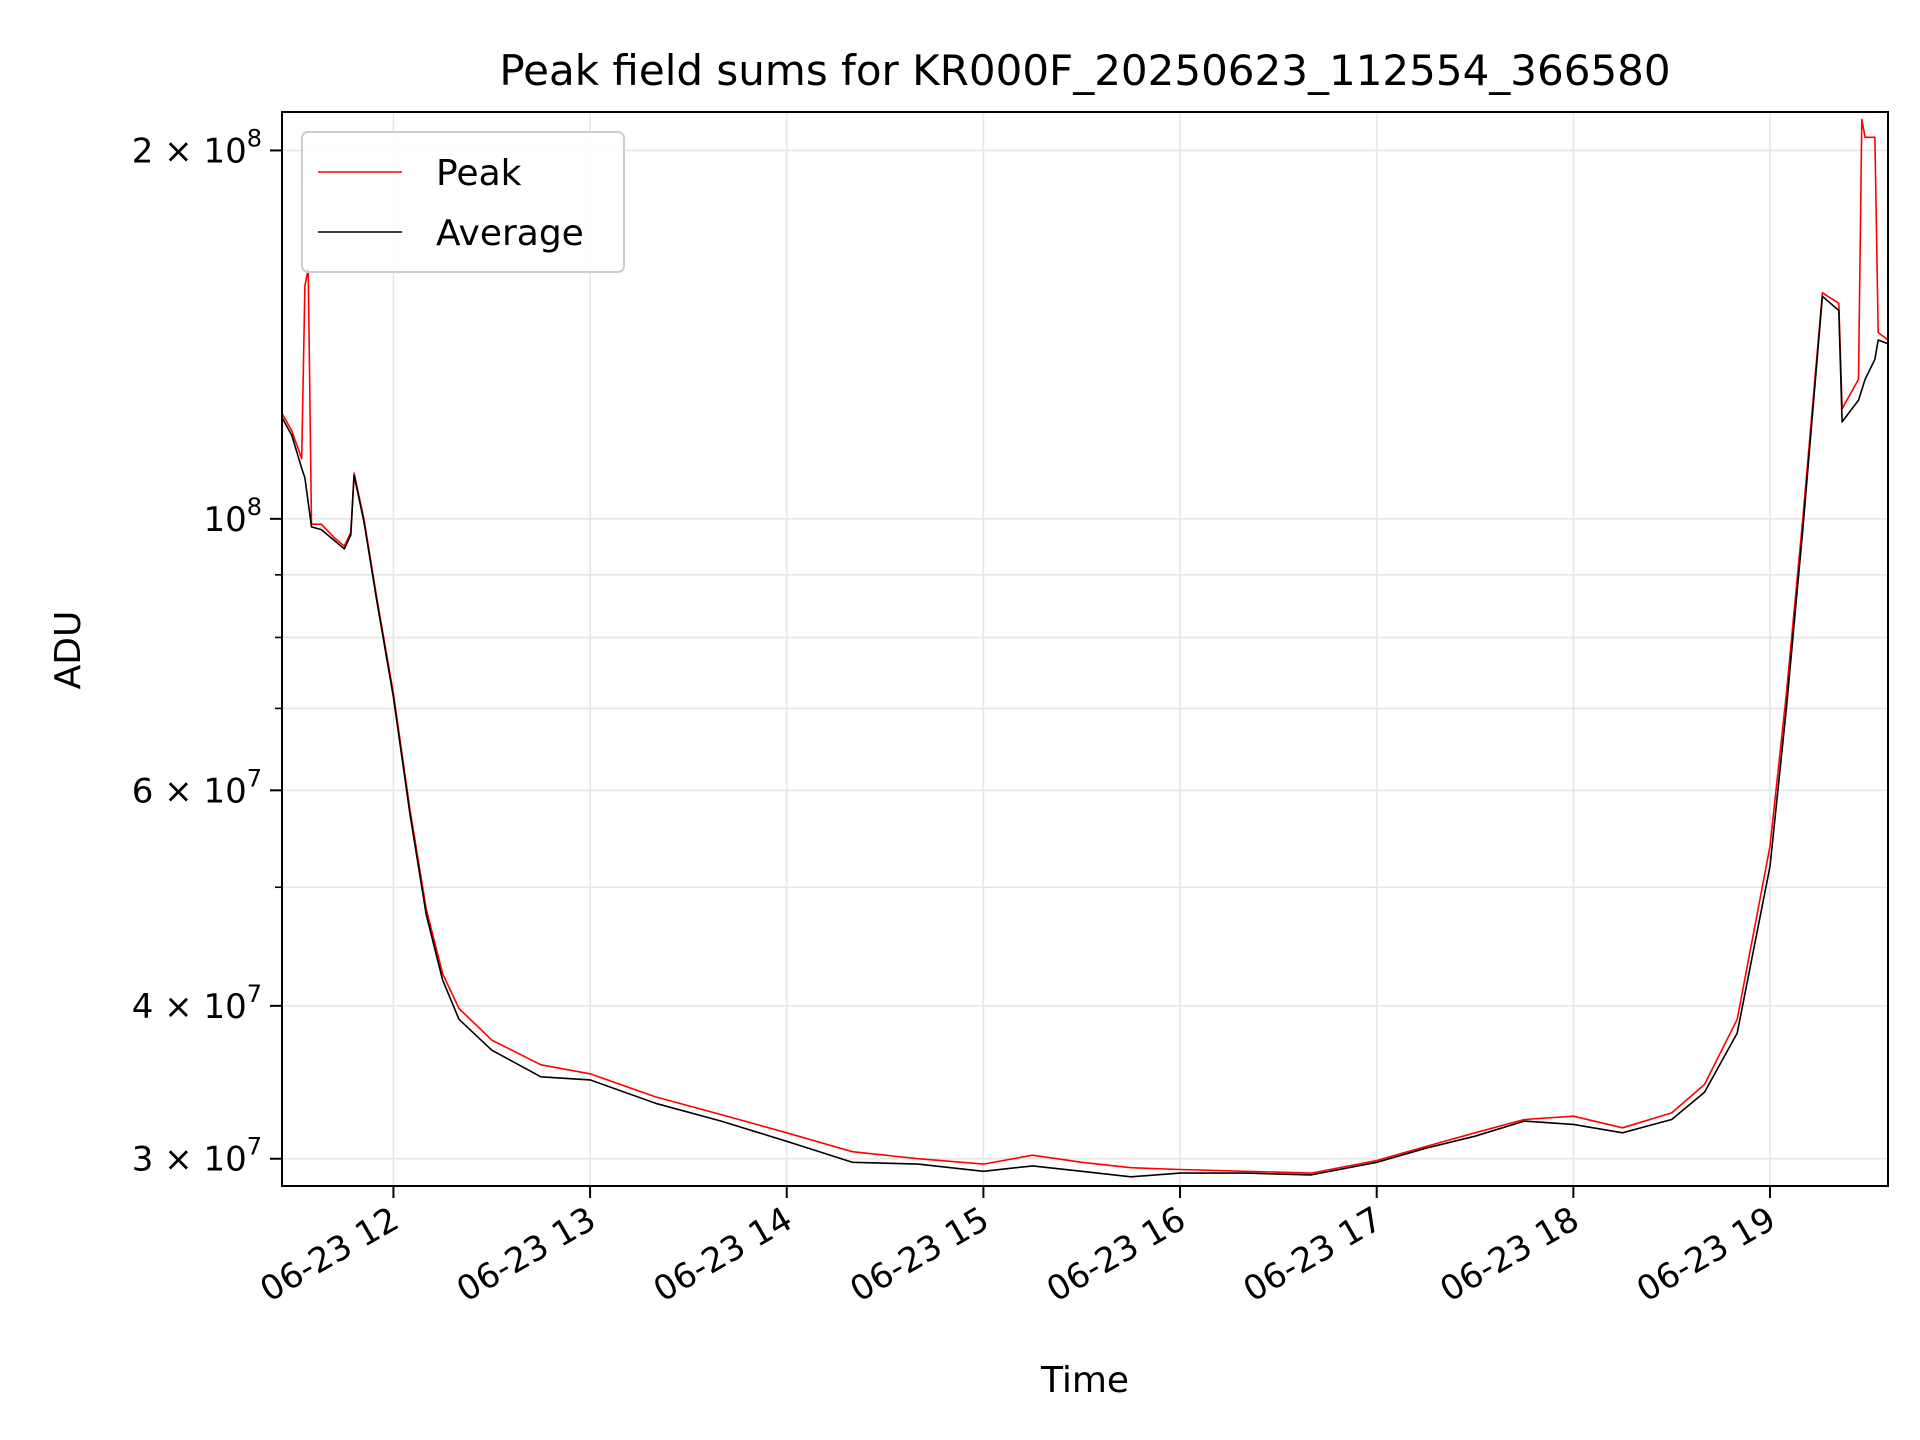  What do you see at coordinates (197, 147) in the screenshot?
I see `y-tick-label: 2 × 108` at bounding box center [197, 147].